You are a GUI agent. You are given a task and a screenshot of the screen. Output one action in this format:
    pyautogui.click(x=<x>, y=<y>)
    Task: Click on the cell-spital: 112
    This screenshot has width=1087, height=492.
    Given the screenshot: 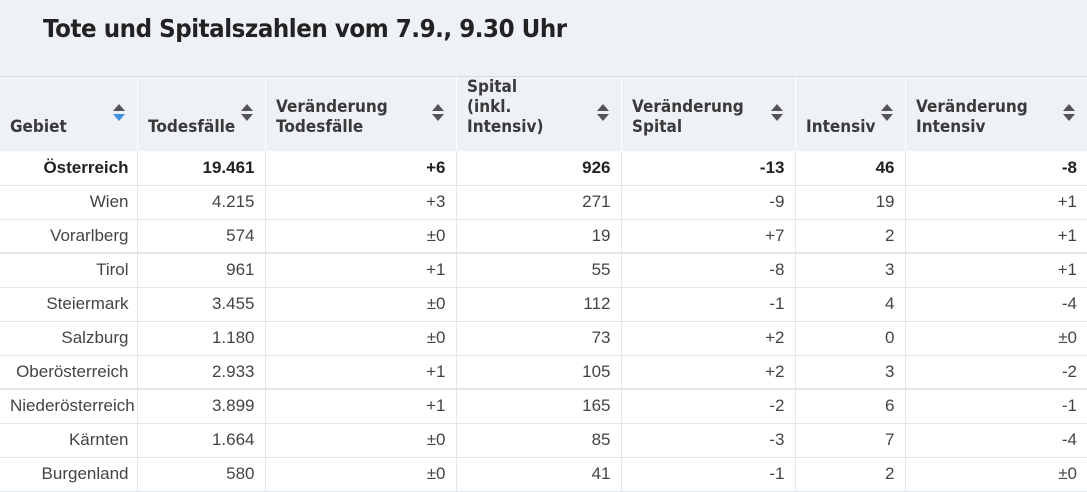 What is the action you would take?
    pyautogui.click(x=538, y=304)
    